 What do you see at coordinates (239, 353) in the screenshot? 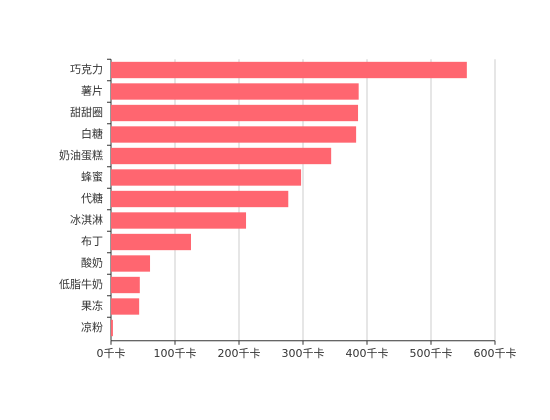
I see `x-tick-label: 200千卡` at bounding box center [239, 353].